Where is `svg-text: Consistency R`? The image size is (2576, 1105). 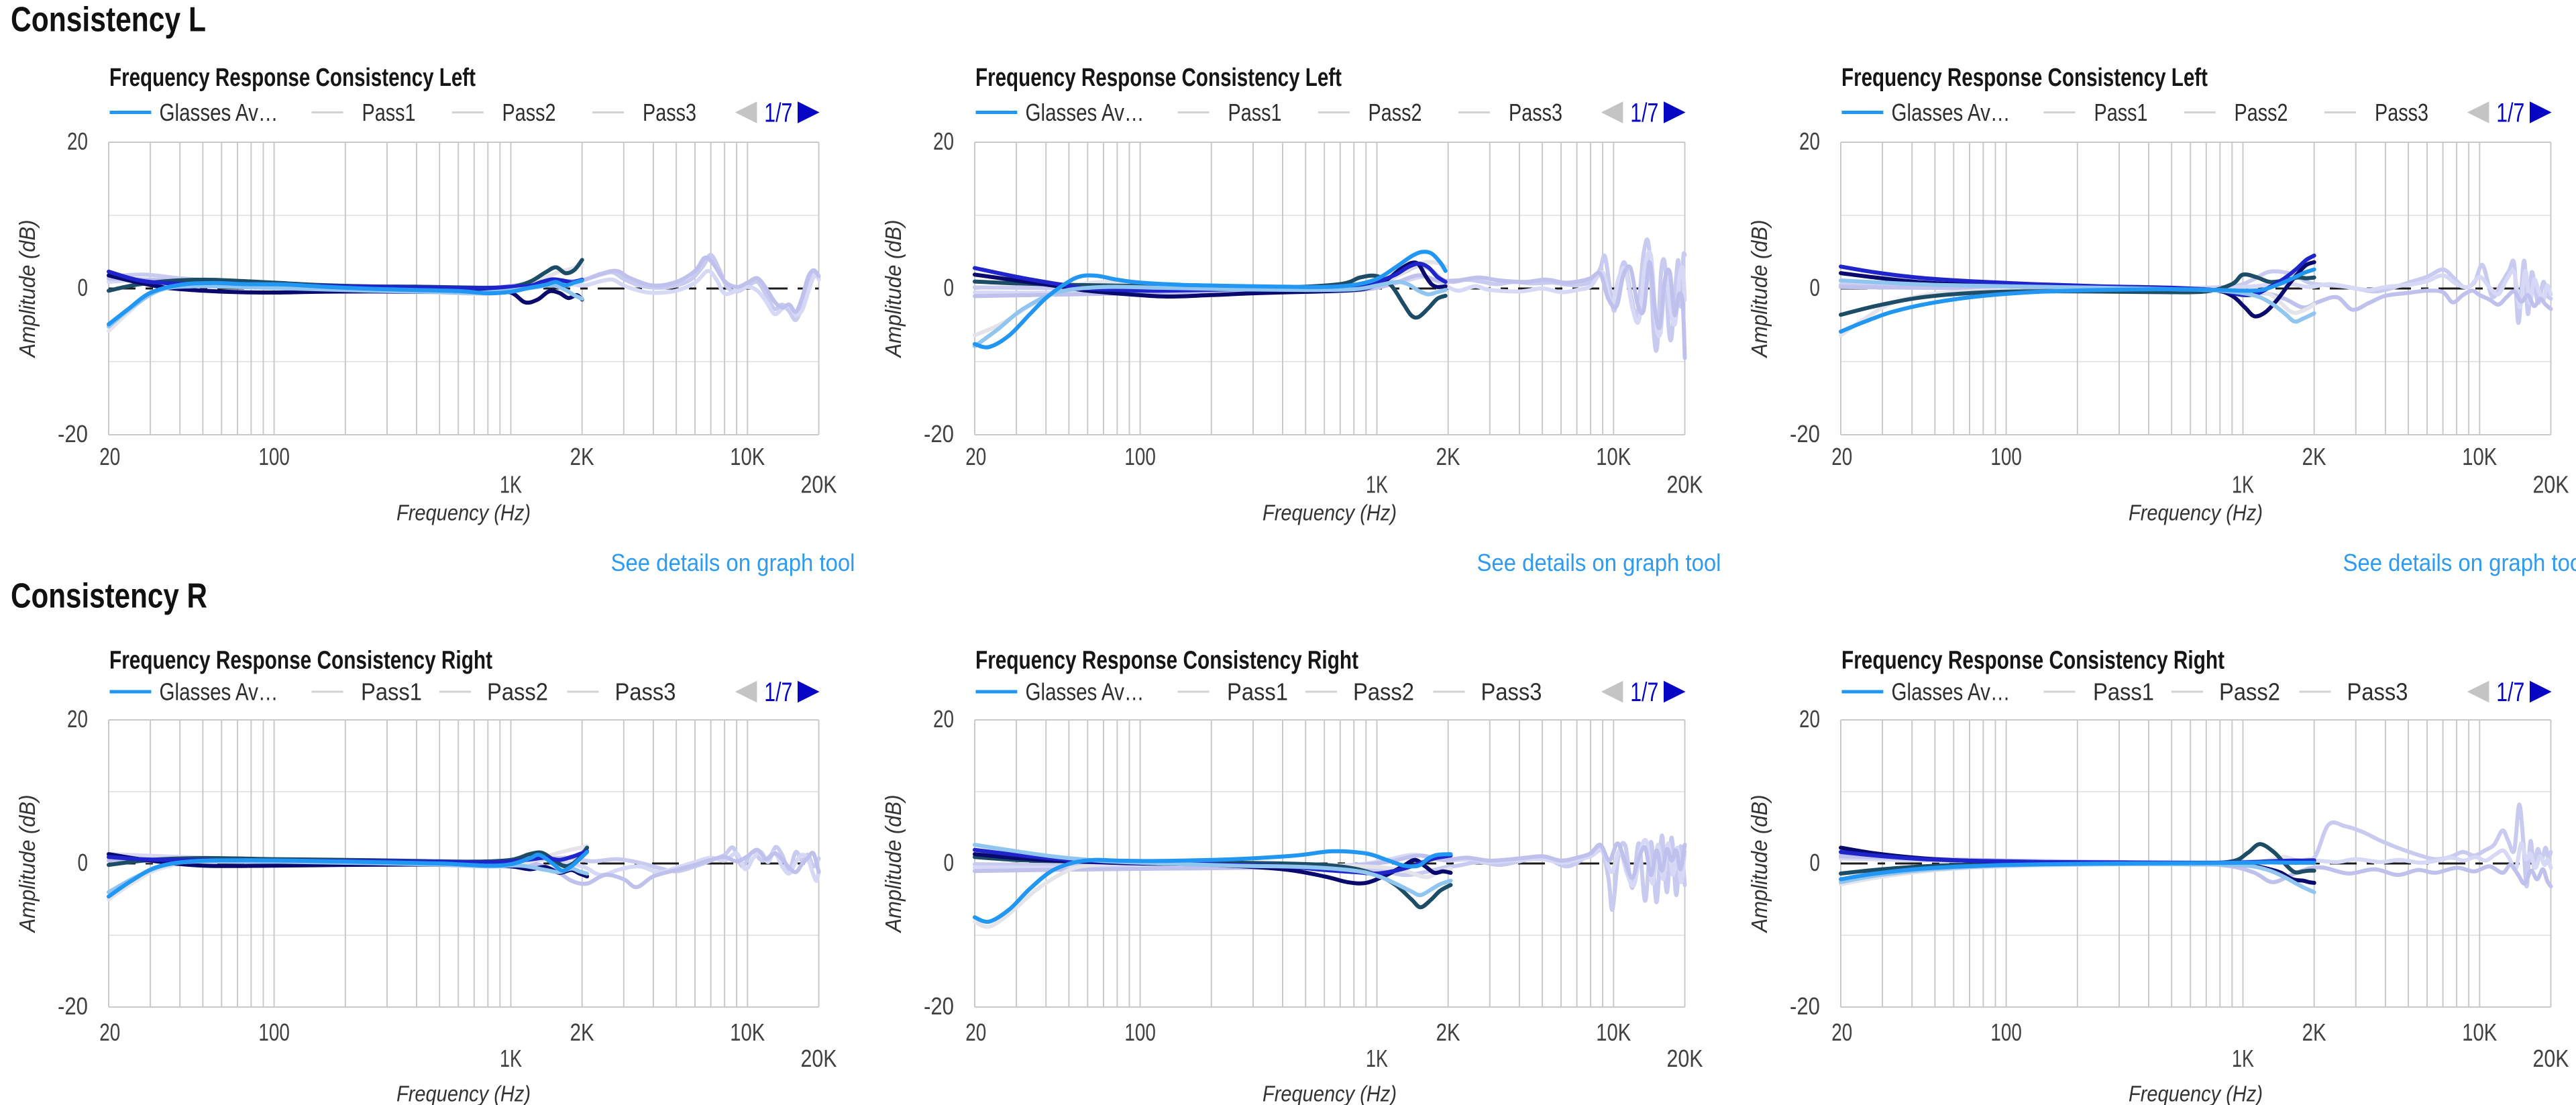 svg-text: Consistency R is located at coordinates (109, 596).